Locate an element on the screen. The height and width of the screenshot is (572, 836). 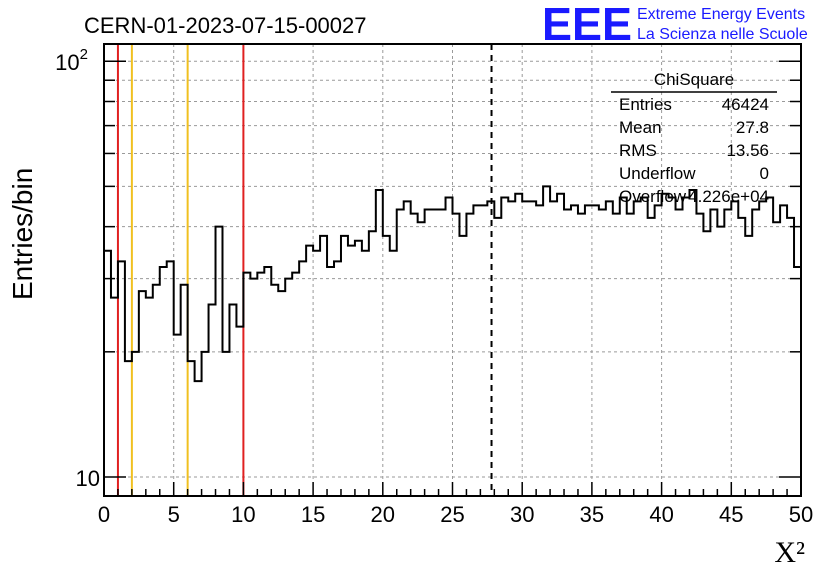
x-tick-label: 40 is located at coordinates (661, 514).